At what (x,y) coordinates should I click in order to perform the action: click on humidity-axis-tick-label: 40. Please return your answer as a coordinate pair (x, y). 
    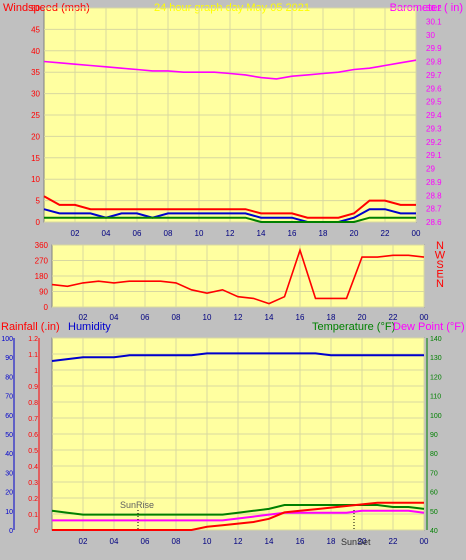
    Looking at the image, I should click on (9, 454).